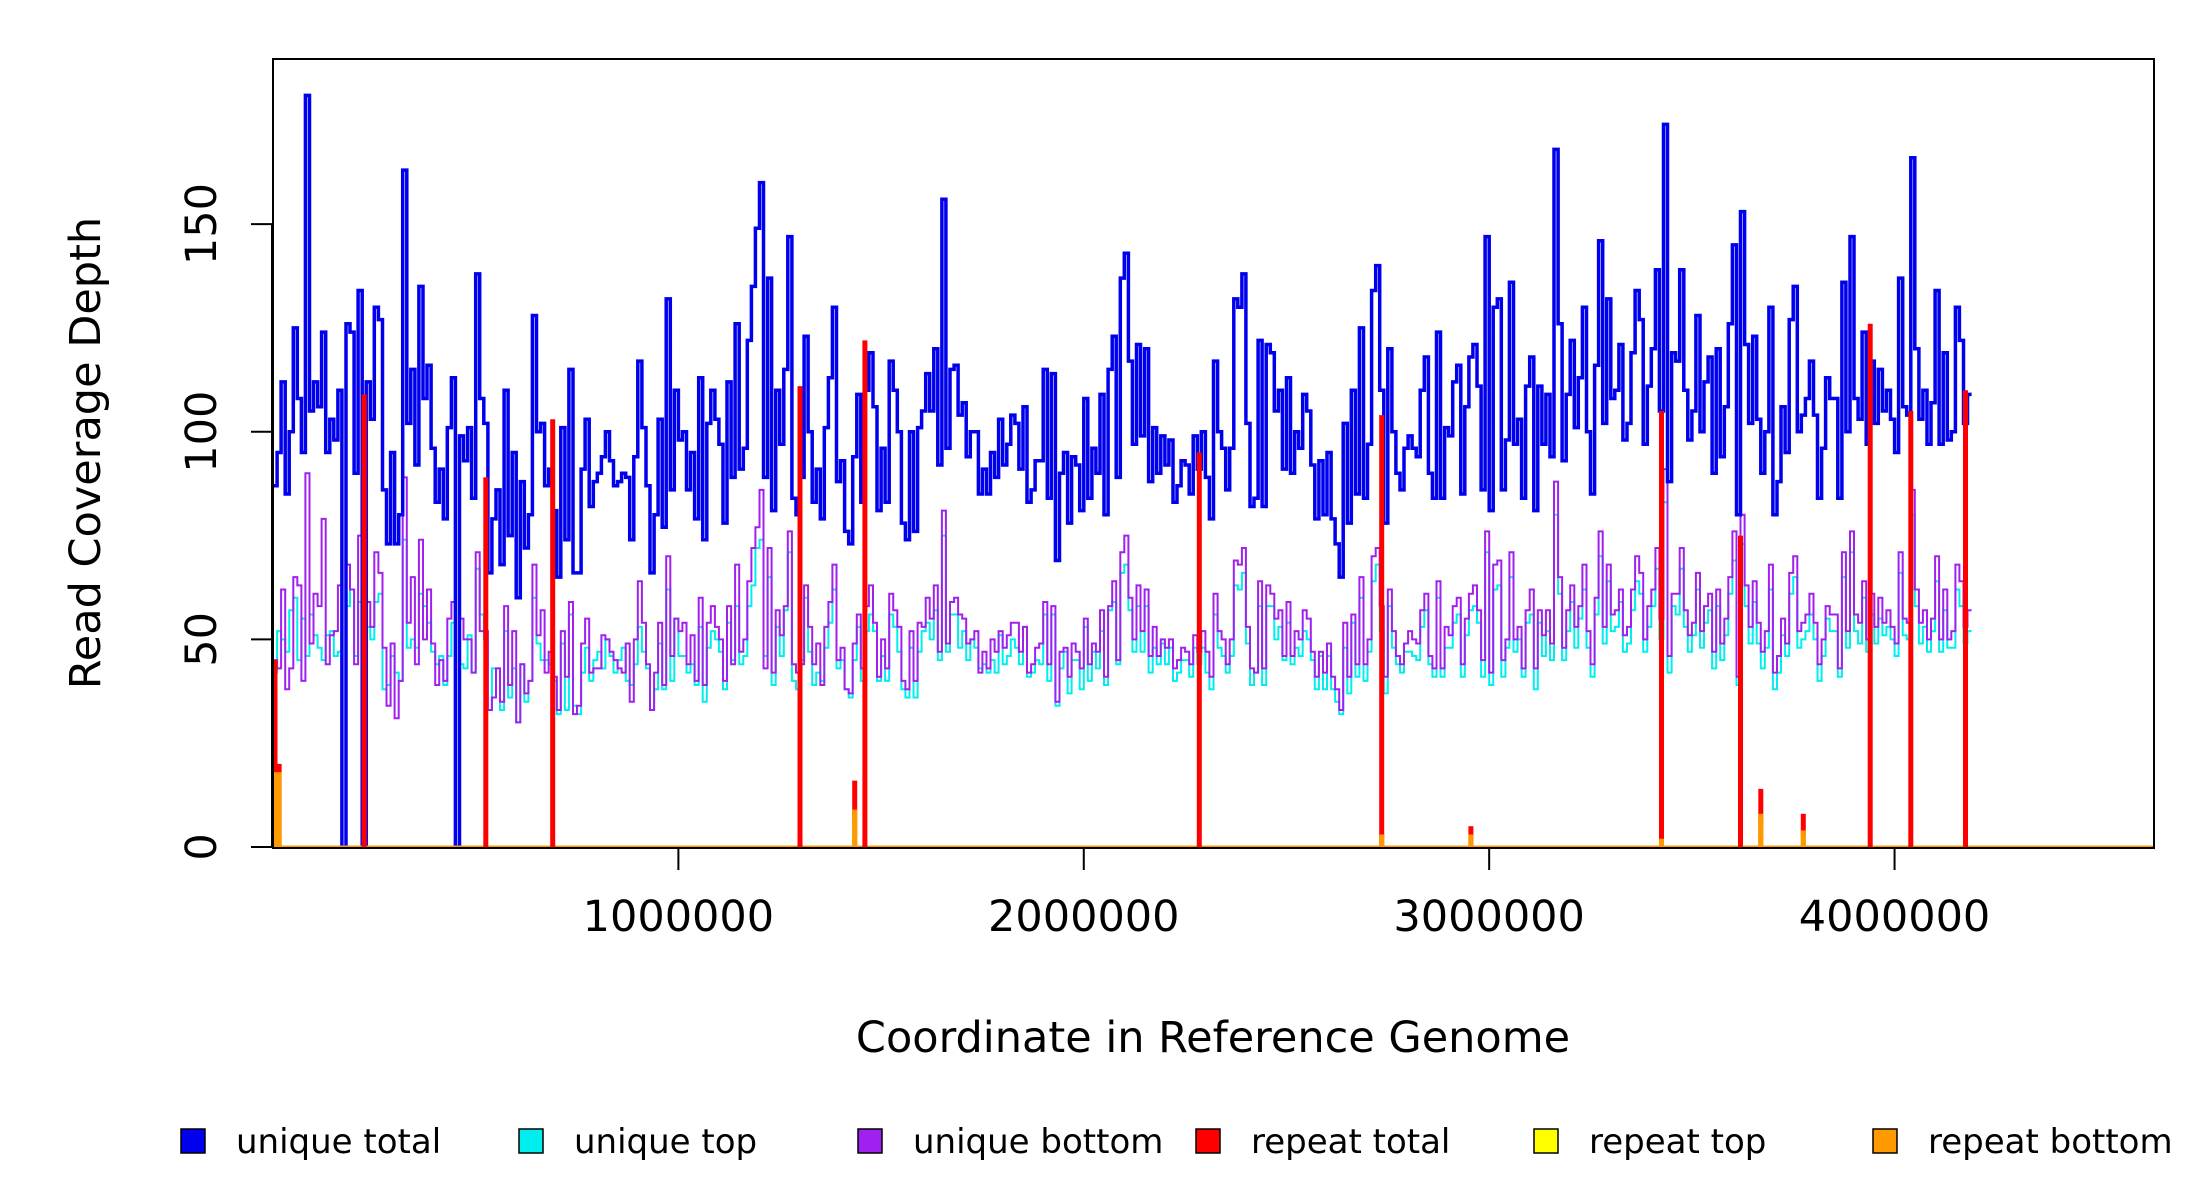 This screenshot has width=2200, height=1200. Describe the element at coordinates (1084, 917) in the screenshot. I see `x-tick-label: 2000000` at that location.